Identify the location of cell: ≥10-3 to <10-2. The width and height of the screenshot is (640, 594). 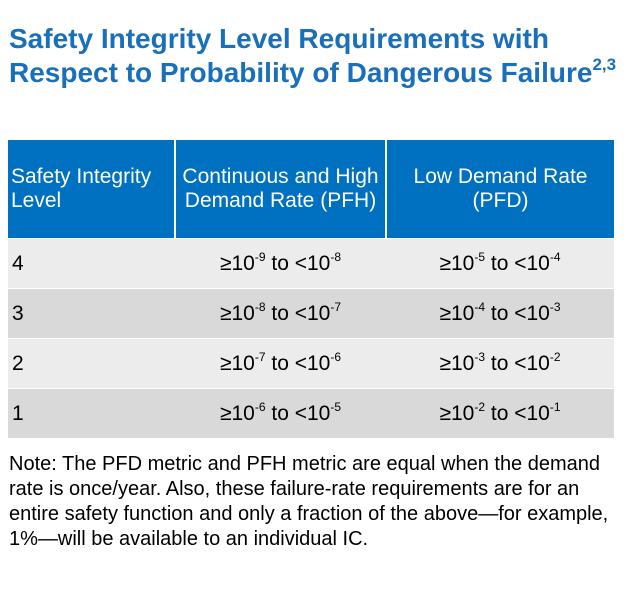
(500, 363).